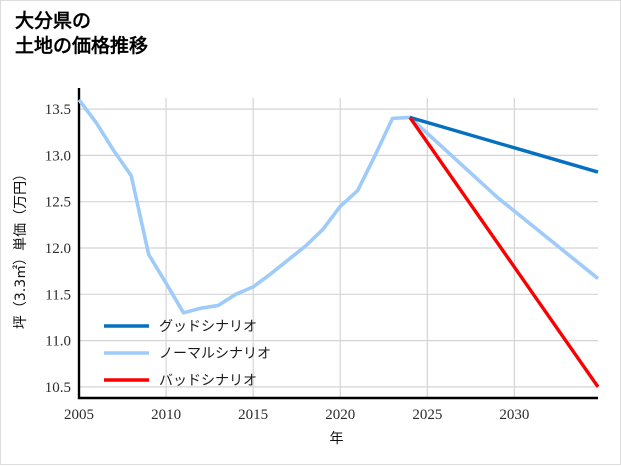 The image size is (621, 466). Describe the element at coordinates (21, 248) in the screenshot. I see `y-axis-title: 坪（3.3㎡）単価（万円）` at that location.